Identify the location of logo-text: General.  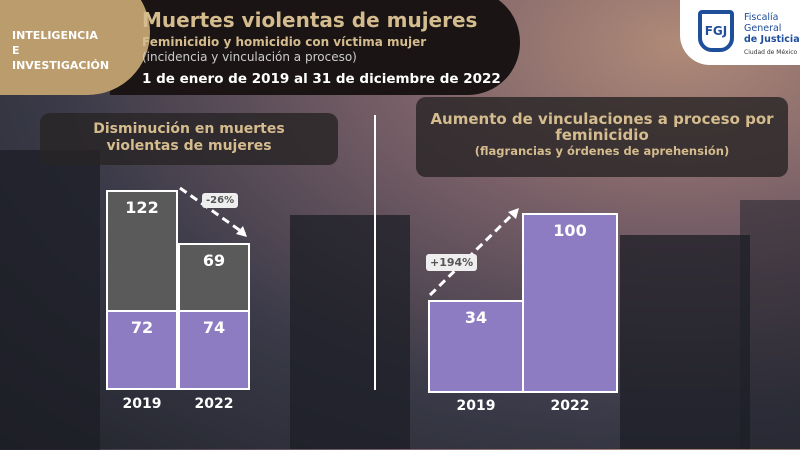
(763, 28).